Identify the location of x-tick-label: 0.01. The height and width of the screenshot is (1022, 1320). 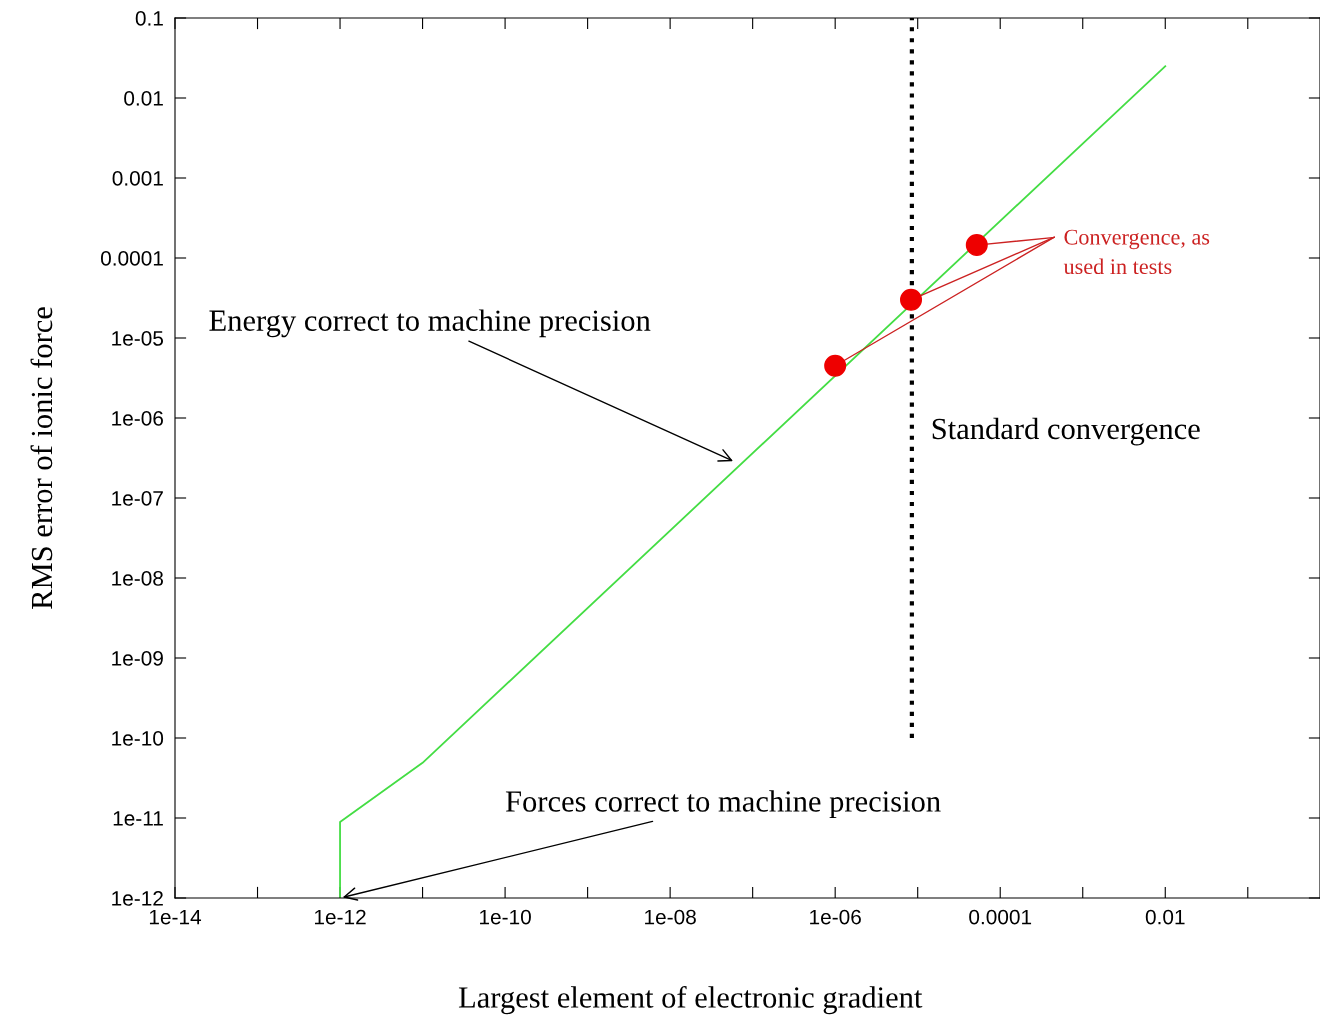
(1165, 917).